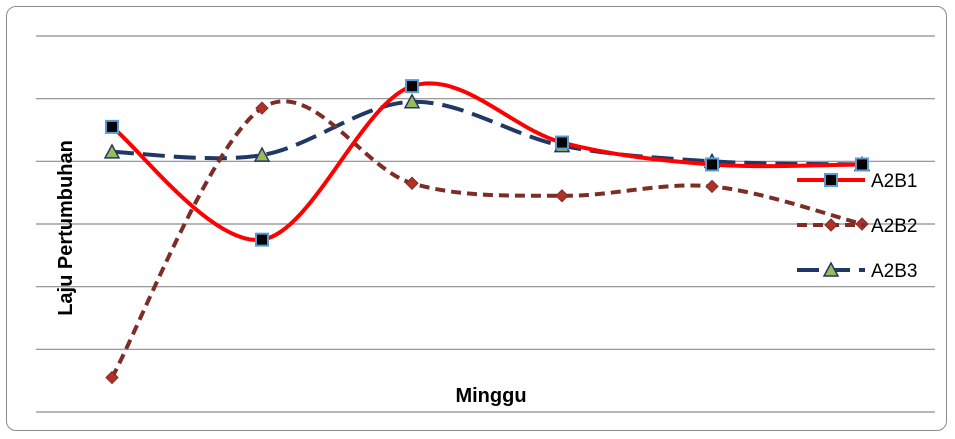 The image size is (955, 439). I want to click on legend-item-a2b3: A2B3, so click(857, 271).